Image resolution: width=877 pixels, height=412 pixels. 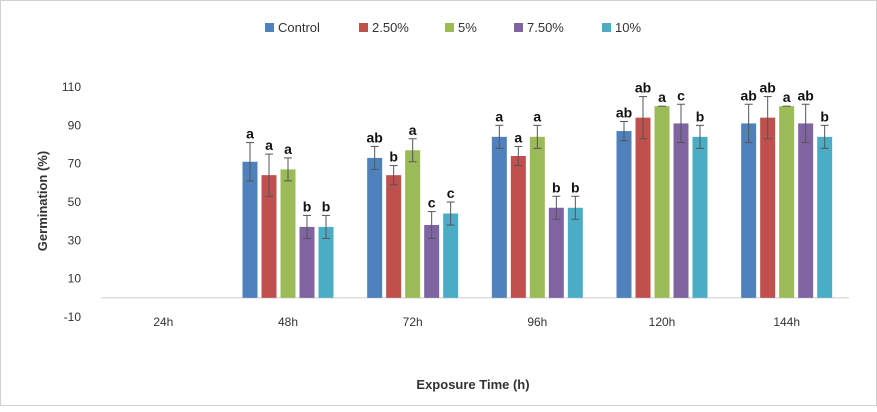 I want to click on x-tick-label: 24h, so click(x=163, y=322).